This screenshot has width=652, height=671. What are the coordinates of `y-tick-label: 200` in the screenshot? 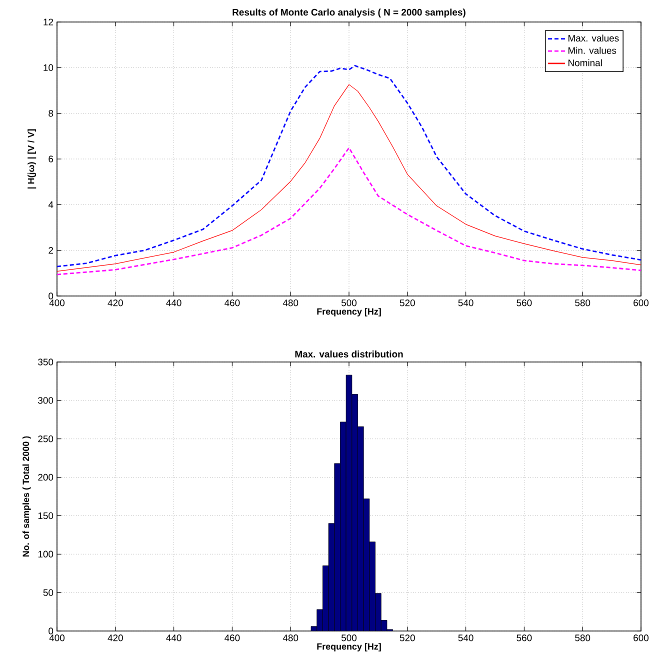 It's located at (46, 477).